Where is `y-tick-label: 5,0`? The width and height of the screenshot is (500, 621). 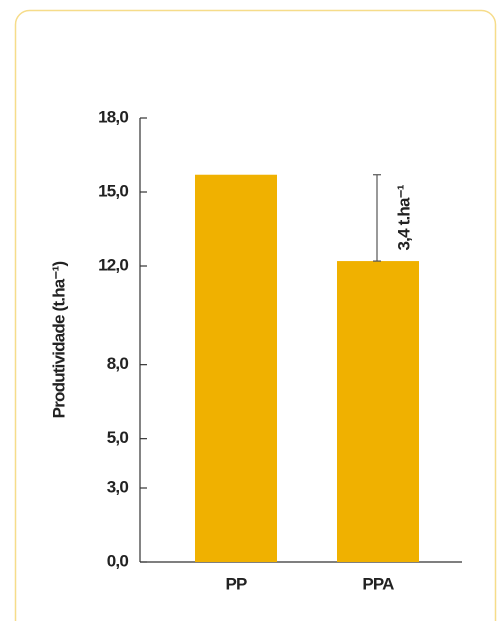 y-tick-label: 5,0 is located at coordinates (118, 437).